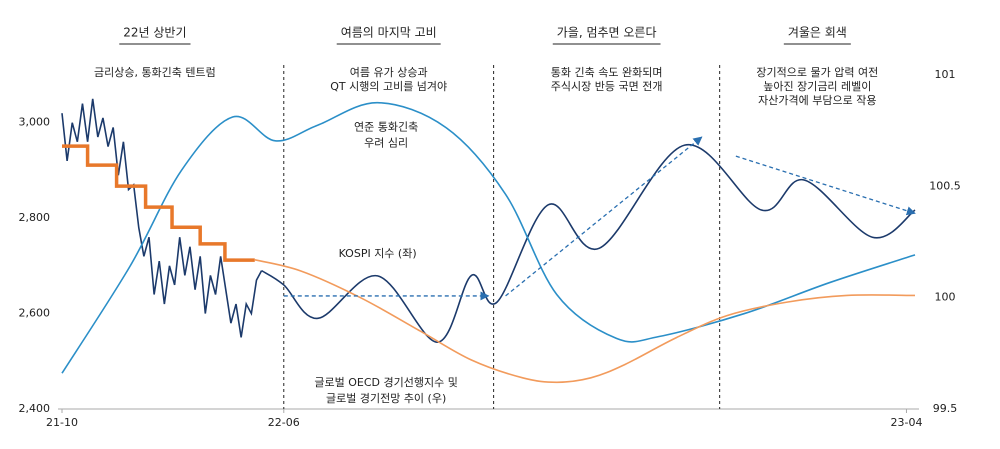 The image size is (1000, 449). I want to click on annotation: 연준 통화긴축, so click(386, 126).